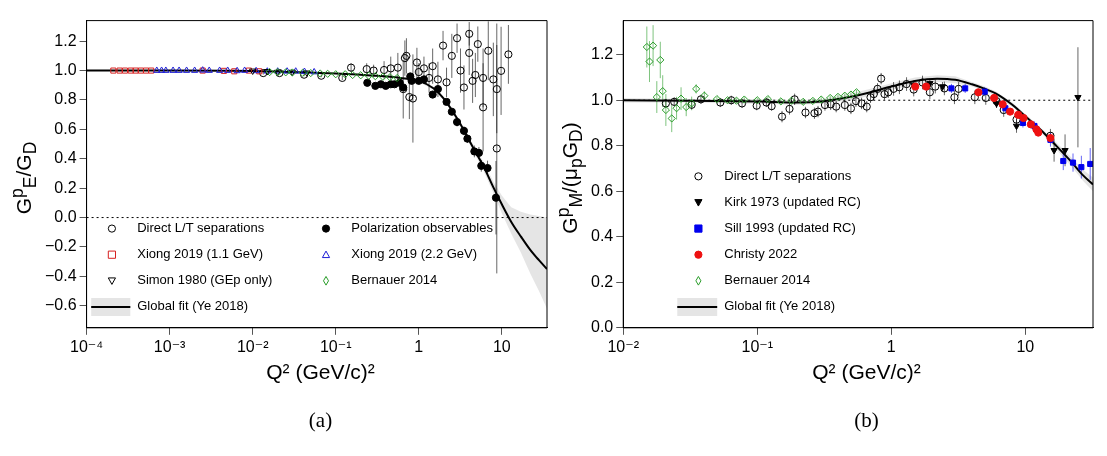  Describe the element at coordinates (200, 254) in the screenshot. I see `legend-label: Xiong 2019 (1.1 GeV)` at that location.